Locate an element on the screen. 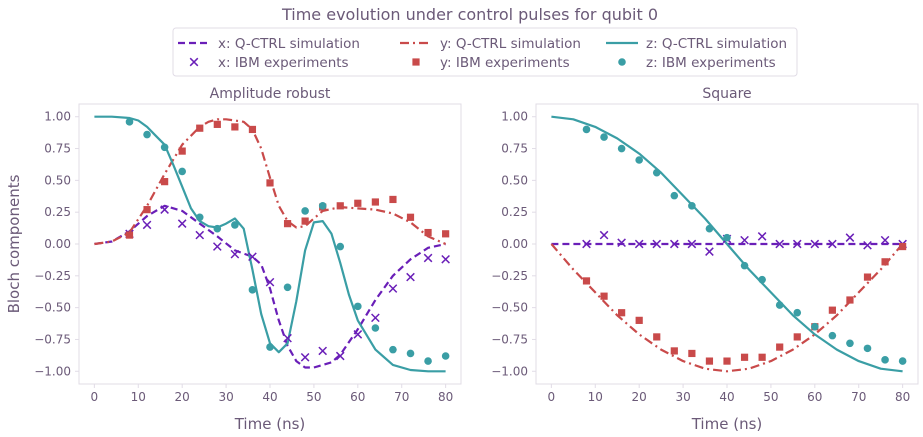 This screenshot has width=923, height=437. legend-label: y: IBM experiments is located at coordinates (505, 63).